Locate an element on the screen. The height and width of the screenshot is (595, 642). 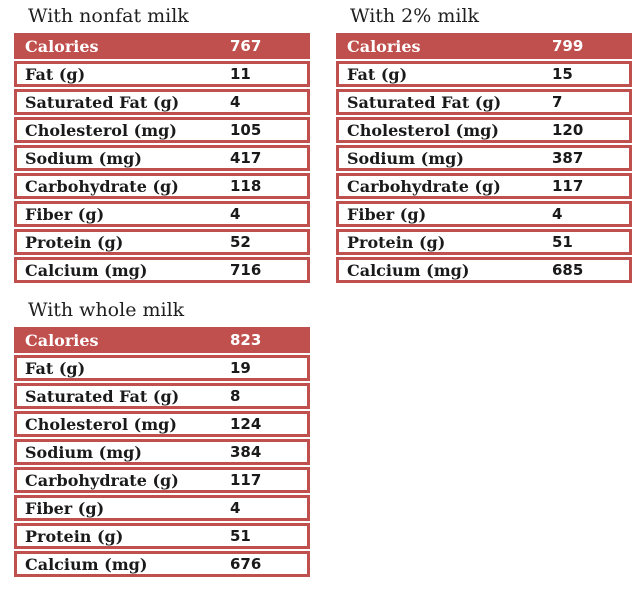
table-row: Cholesterol (mg) 120 is located at coordinates (484, 130).